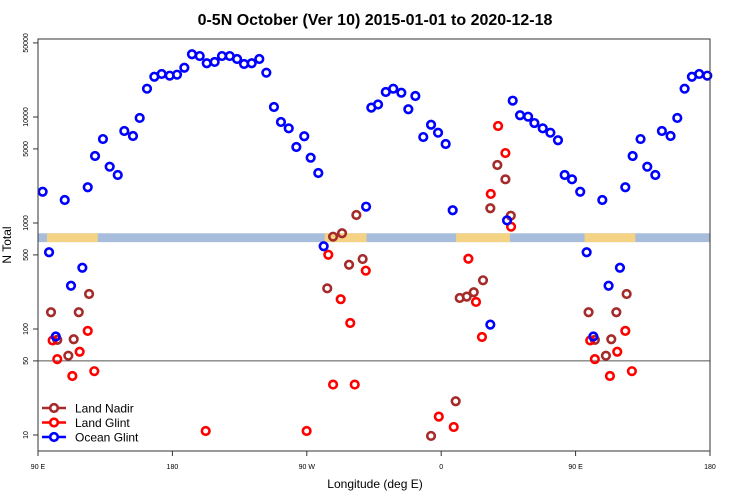 This screenshot has width=750, height=500. What do you see at coordinates (373, 461) in the screenshot?
I see `x-axis: 90 E 180 90 W 0 90 E 180` at bounding box center [373, 461].